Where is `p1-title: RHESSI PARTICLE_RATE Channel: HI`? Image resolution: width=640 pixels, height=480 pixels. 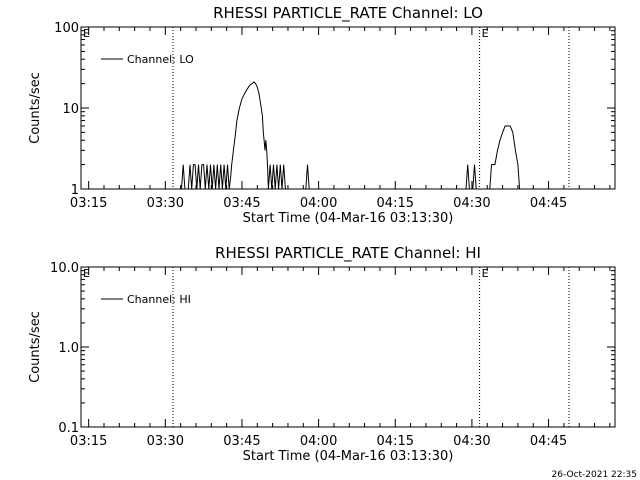 p1-title: RHESSI PARTICLE_RATE Channel: HI is located at coordinates (348, 253).